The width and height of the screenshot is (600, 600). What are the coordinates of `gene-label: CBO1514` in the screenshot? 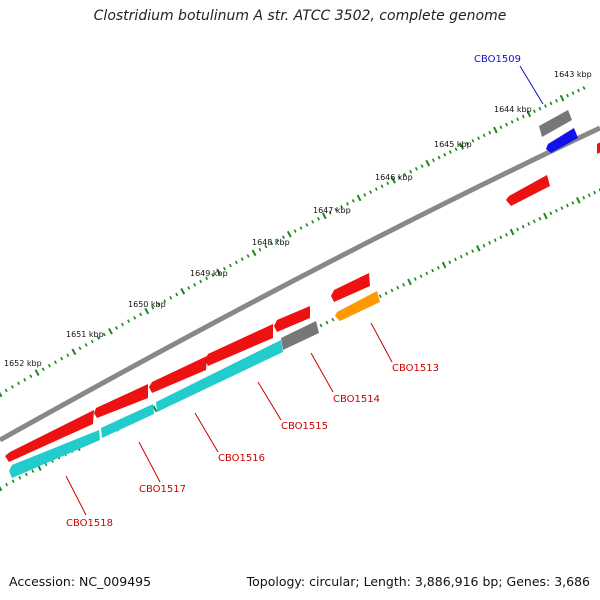 It's located at (356, 399).